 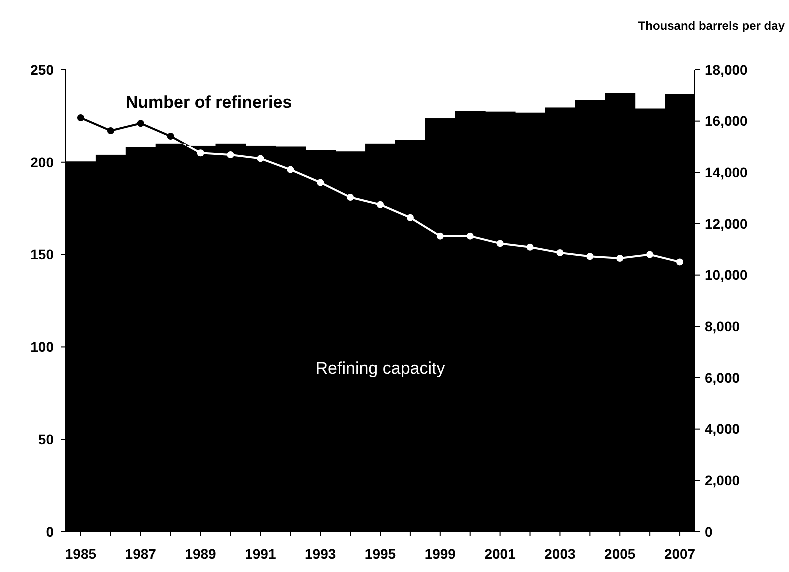 I want to click on x-tick-label: 1991, so click(x=260, y=554).